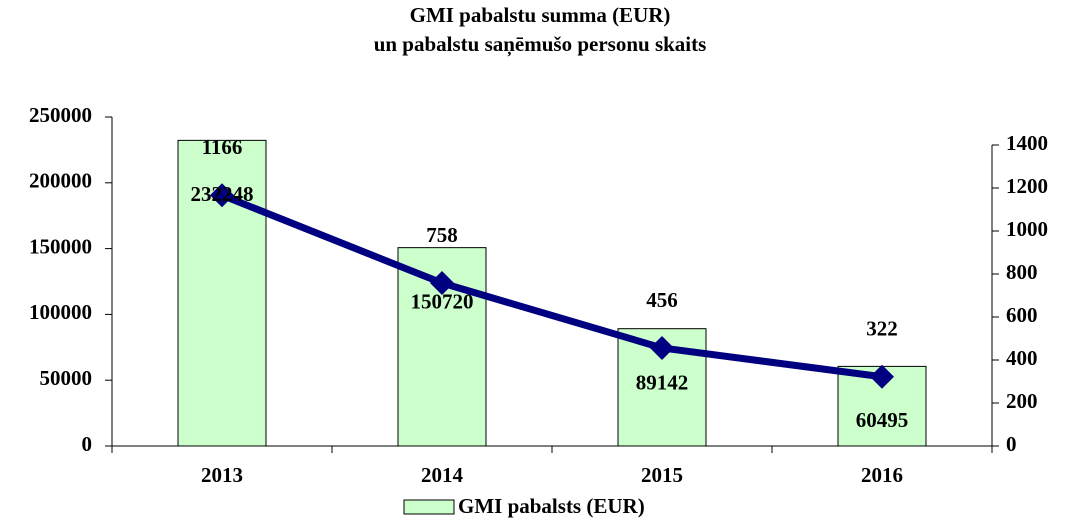  Describe the element at coordinates (87, 444) in the screenshot. I see `y-tick-label: 0` at that location.